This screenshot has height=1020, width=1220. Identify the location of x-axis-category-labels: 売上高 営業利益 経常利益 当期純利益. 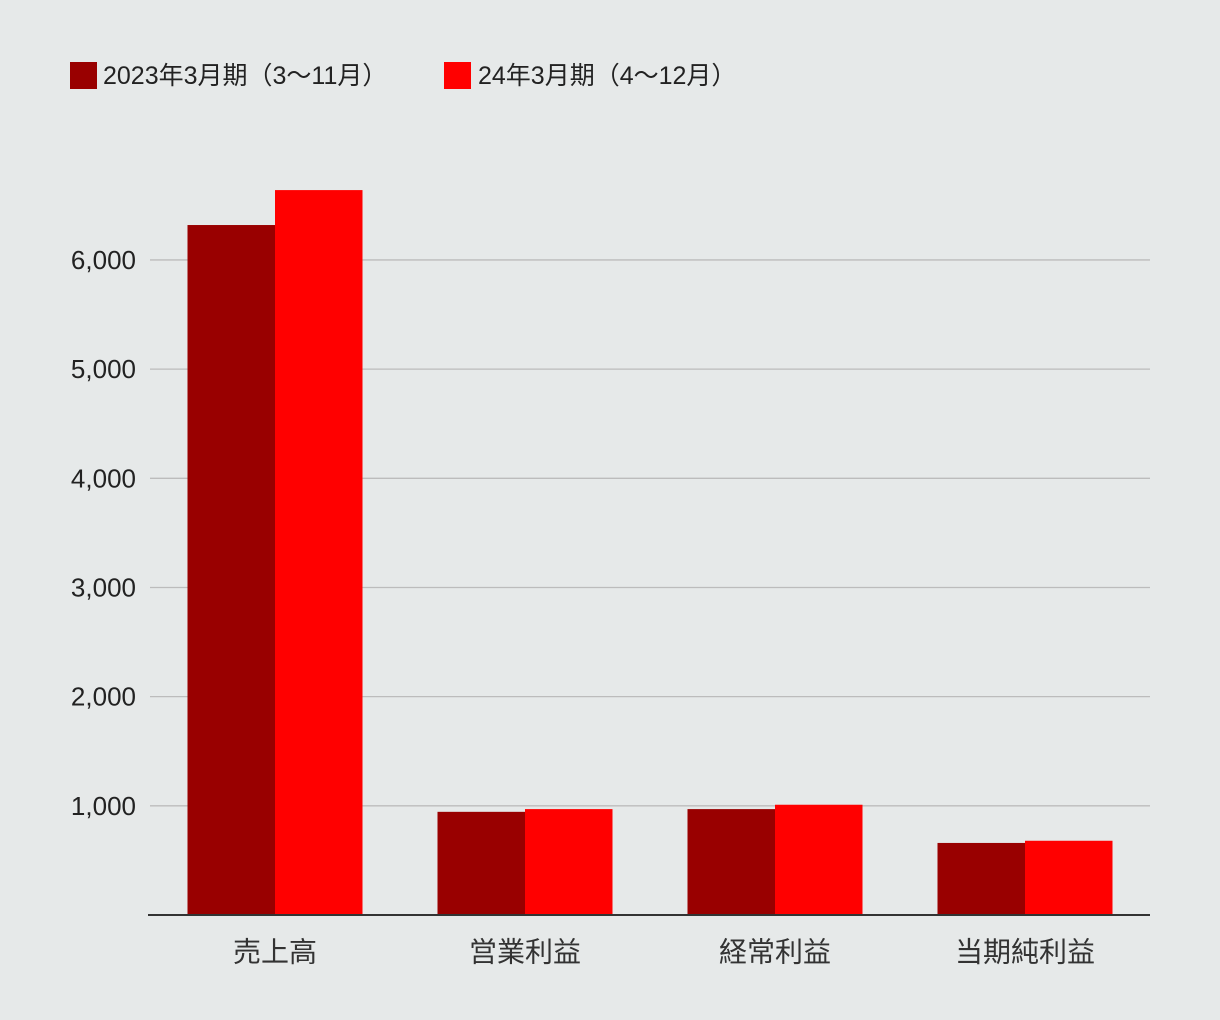
(664, 952).